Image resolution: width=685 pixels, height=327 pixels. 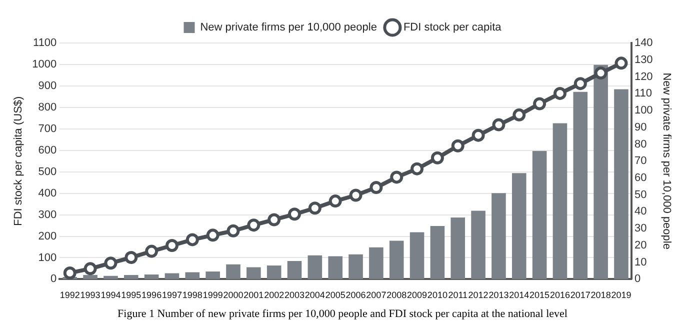 I want to click on x-tick-label: 2011, so click(x=458, y=295).